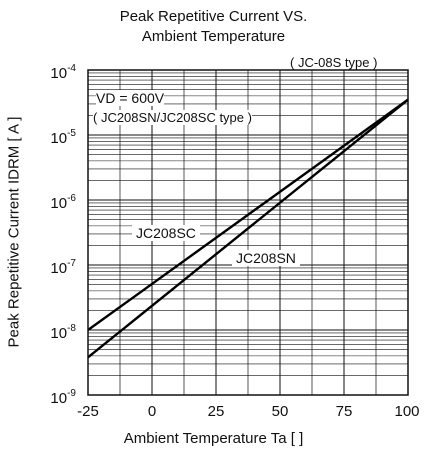 This screenshot has height=454, width=427. I want to click on x-tick-label: 25, so click(216, 411).